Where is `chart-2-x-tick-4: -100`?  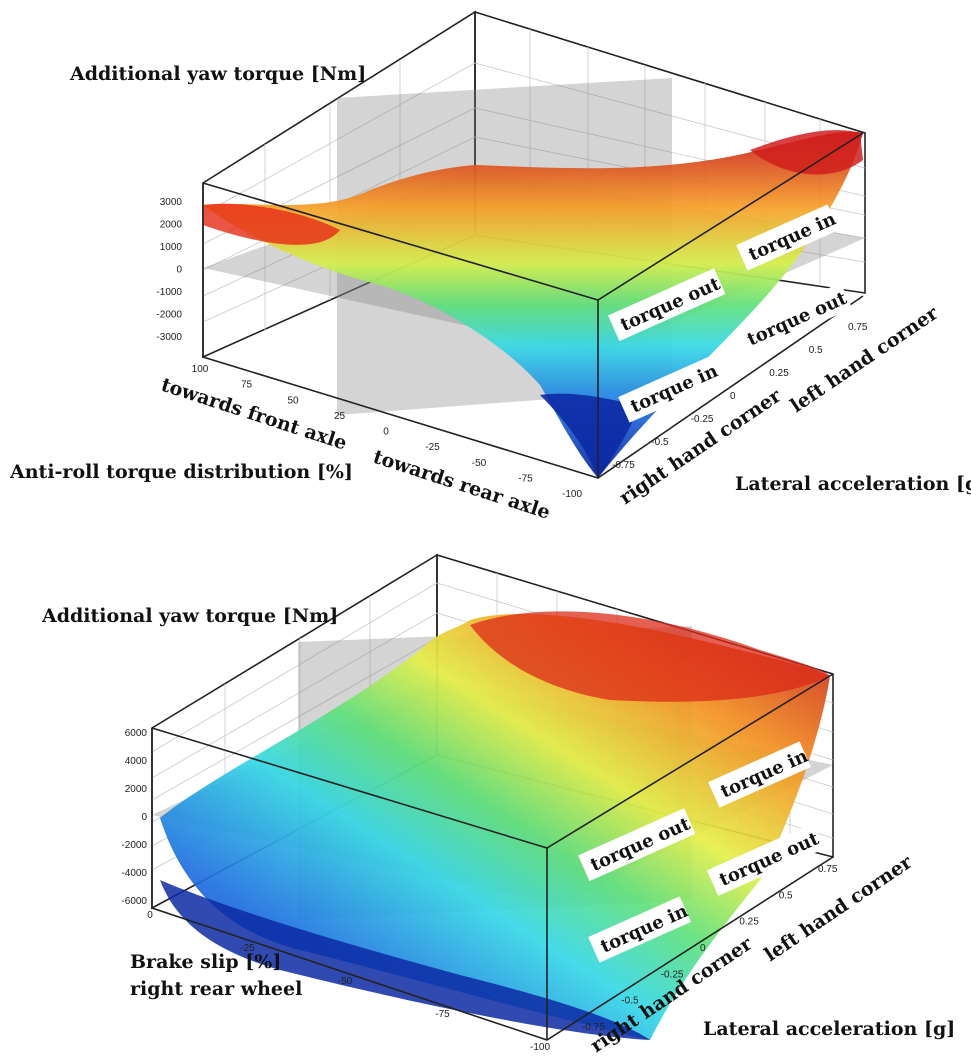
chart-2-x-tick-4: -100 is located at coordinates (540, 1047).